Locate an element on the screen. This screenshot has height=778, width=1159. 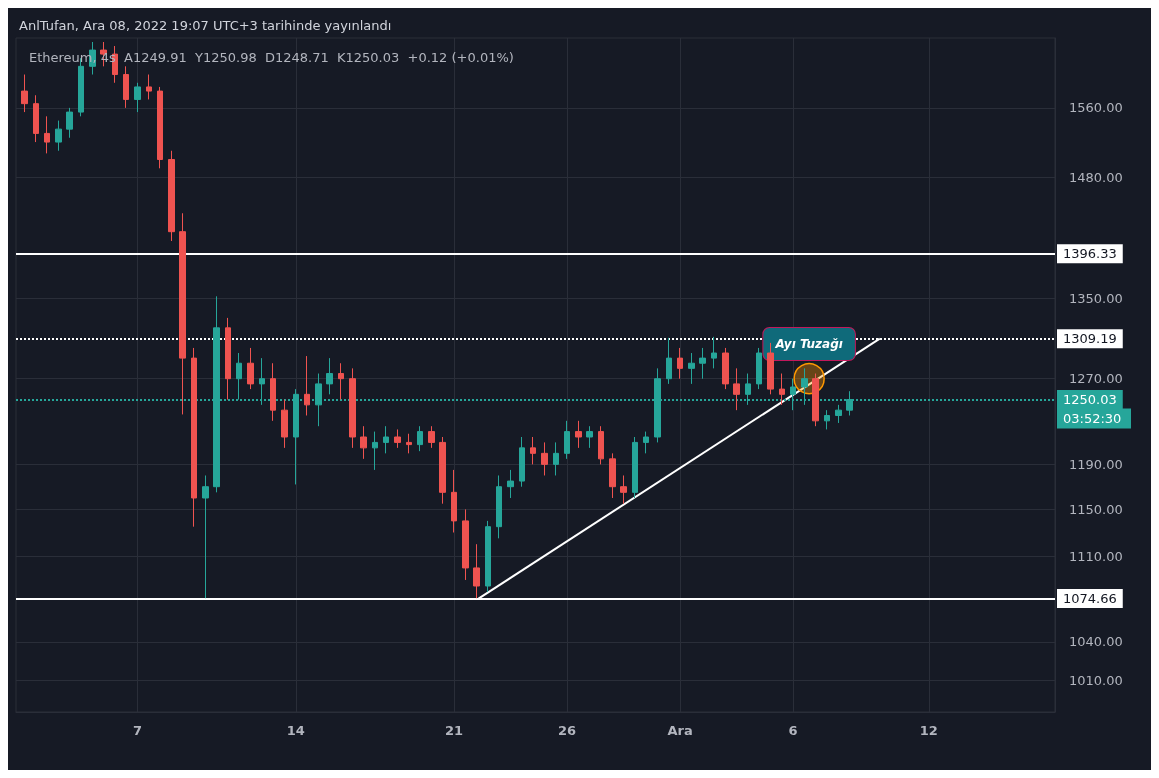
annotation: Ayı Tuzağı is located at coordinates (808, 343).